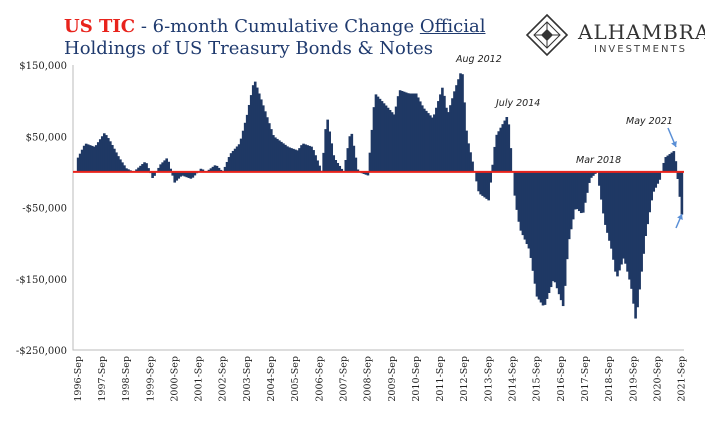 The height and width of the screenshot is (421, 705). What do you see at coordinates (111, 343) in the screenshot?
I see `y-axis-unit-label: millions of $s` at bounding box center [111, 343].